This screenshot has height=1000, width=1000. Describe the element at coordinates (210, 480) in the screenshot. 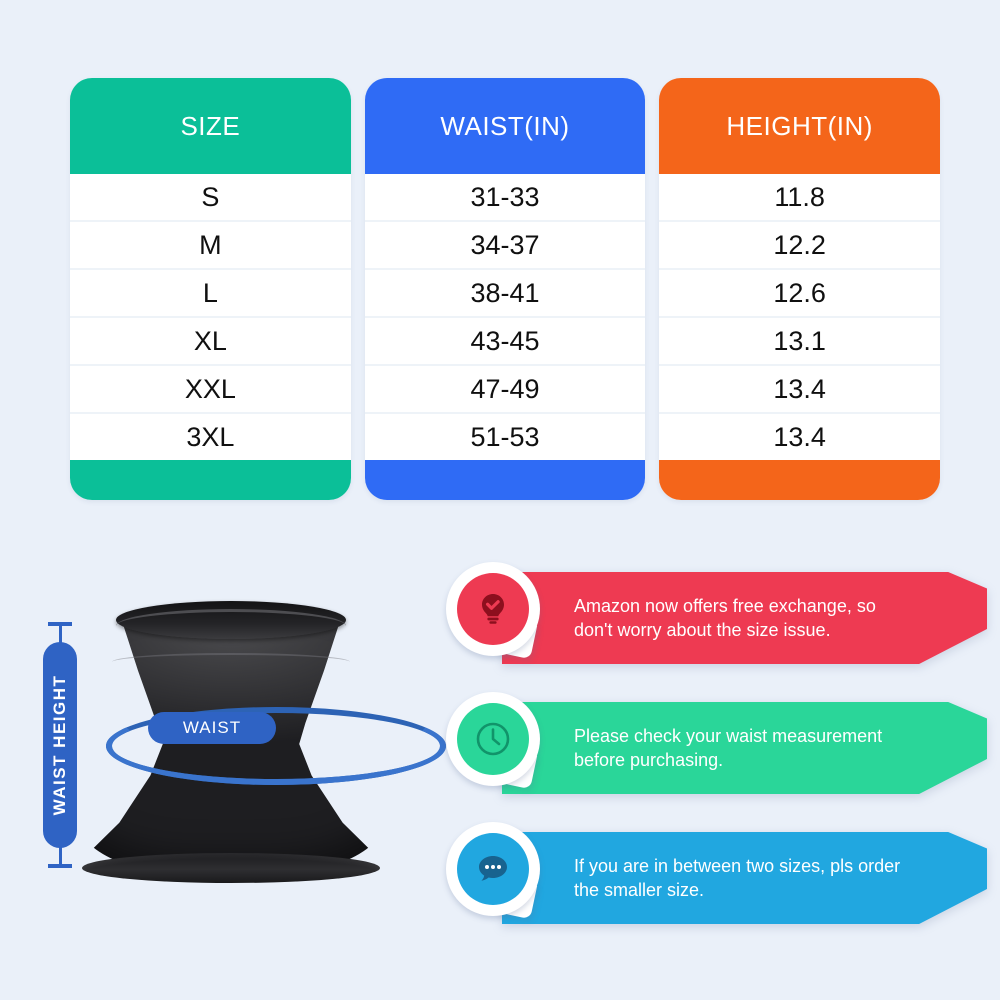

I see `column-footer-size` at that location.